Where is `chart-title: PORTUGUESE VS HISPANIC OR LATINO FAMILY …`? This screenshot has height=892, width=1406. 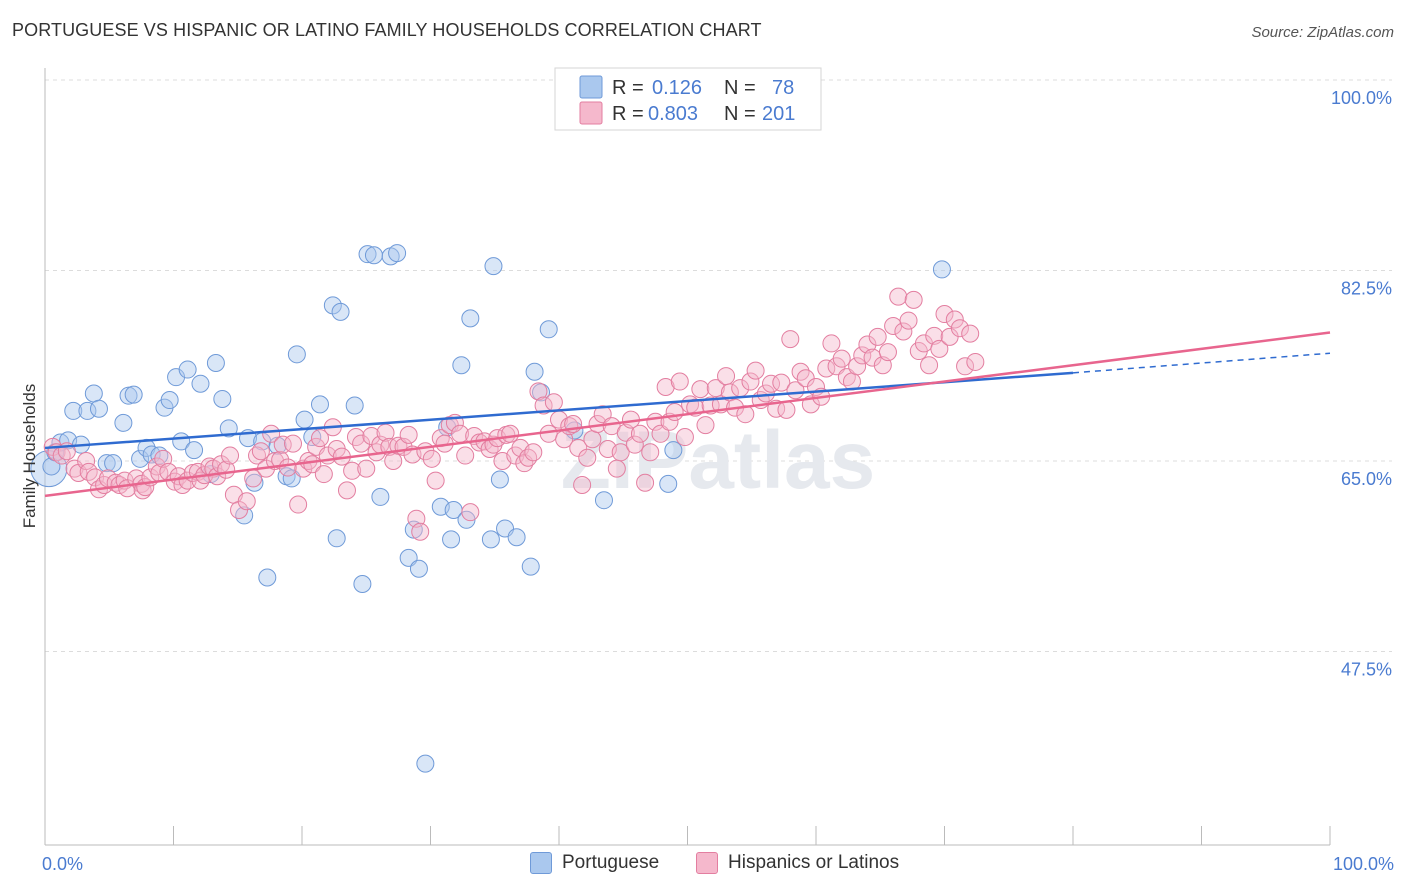
chart-title: PORTUGUESE VS HISPANIC OR LATINO FAMILY … is located at coordinates (387, 30).